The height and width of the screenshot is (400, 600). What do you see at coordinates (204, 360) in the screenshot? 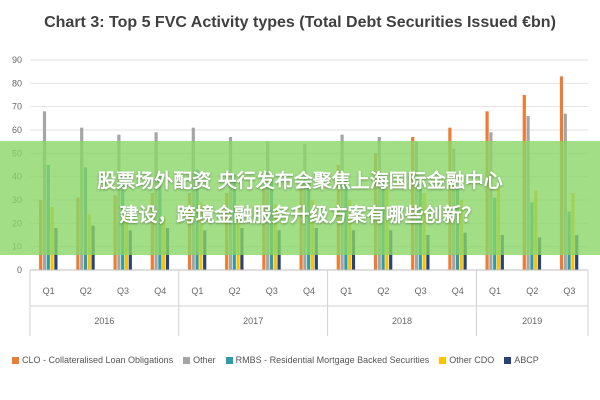
I see `legend-label: Other` at bounding box center [204, 360].